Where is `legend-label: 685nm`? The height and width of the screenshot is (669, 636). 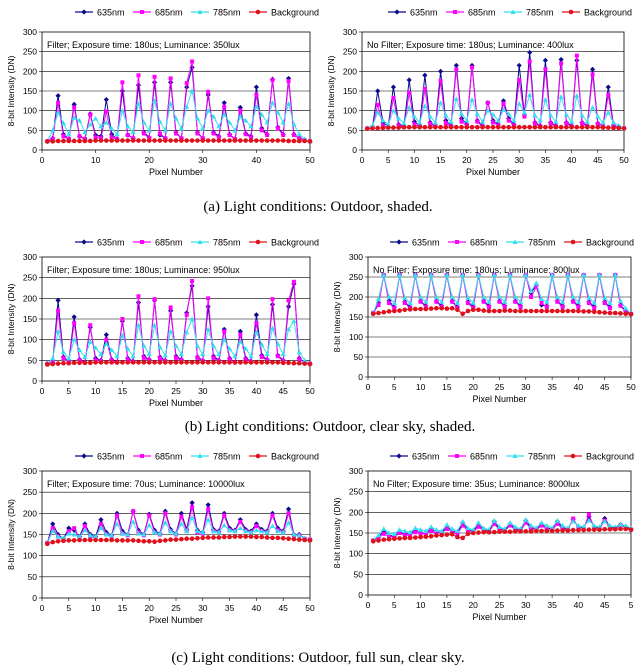 legend-label: 685nm is located at coordinates (169, 243).